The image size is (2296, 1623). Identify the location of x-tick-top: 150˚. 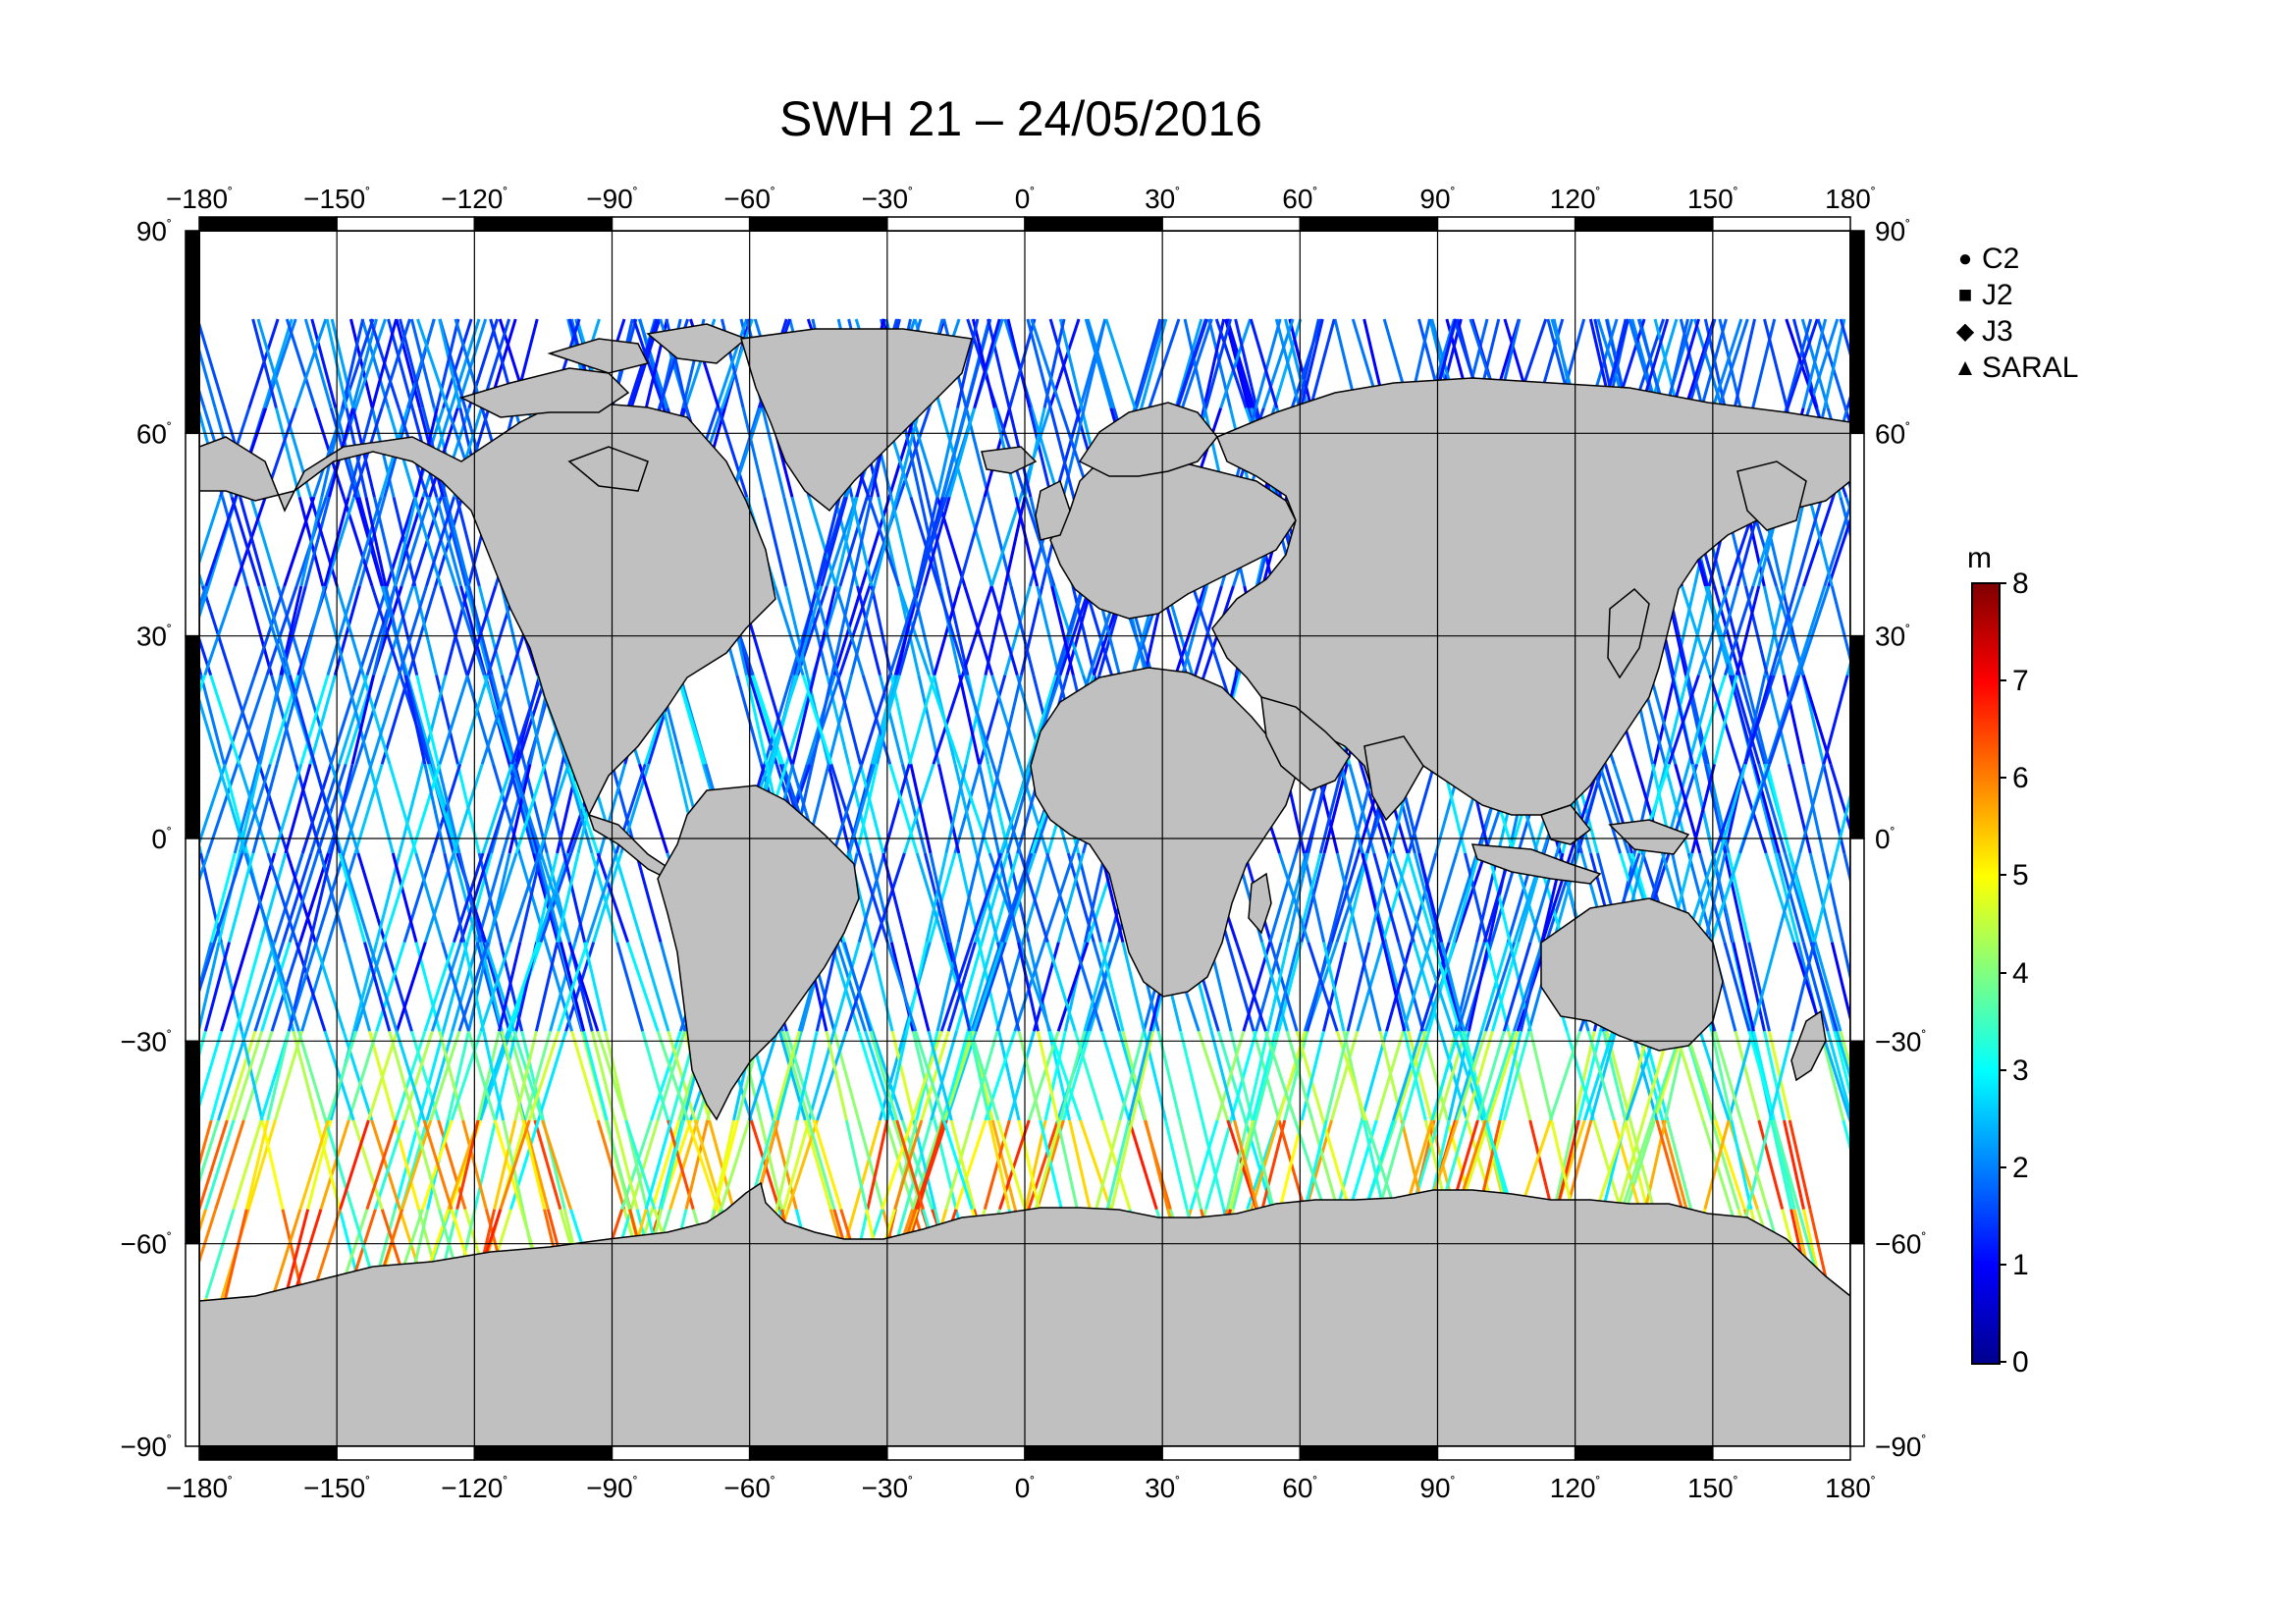
(1712, 199).